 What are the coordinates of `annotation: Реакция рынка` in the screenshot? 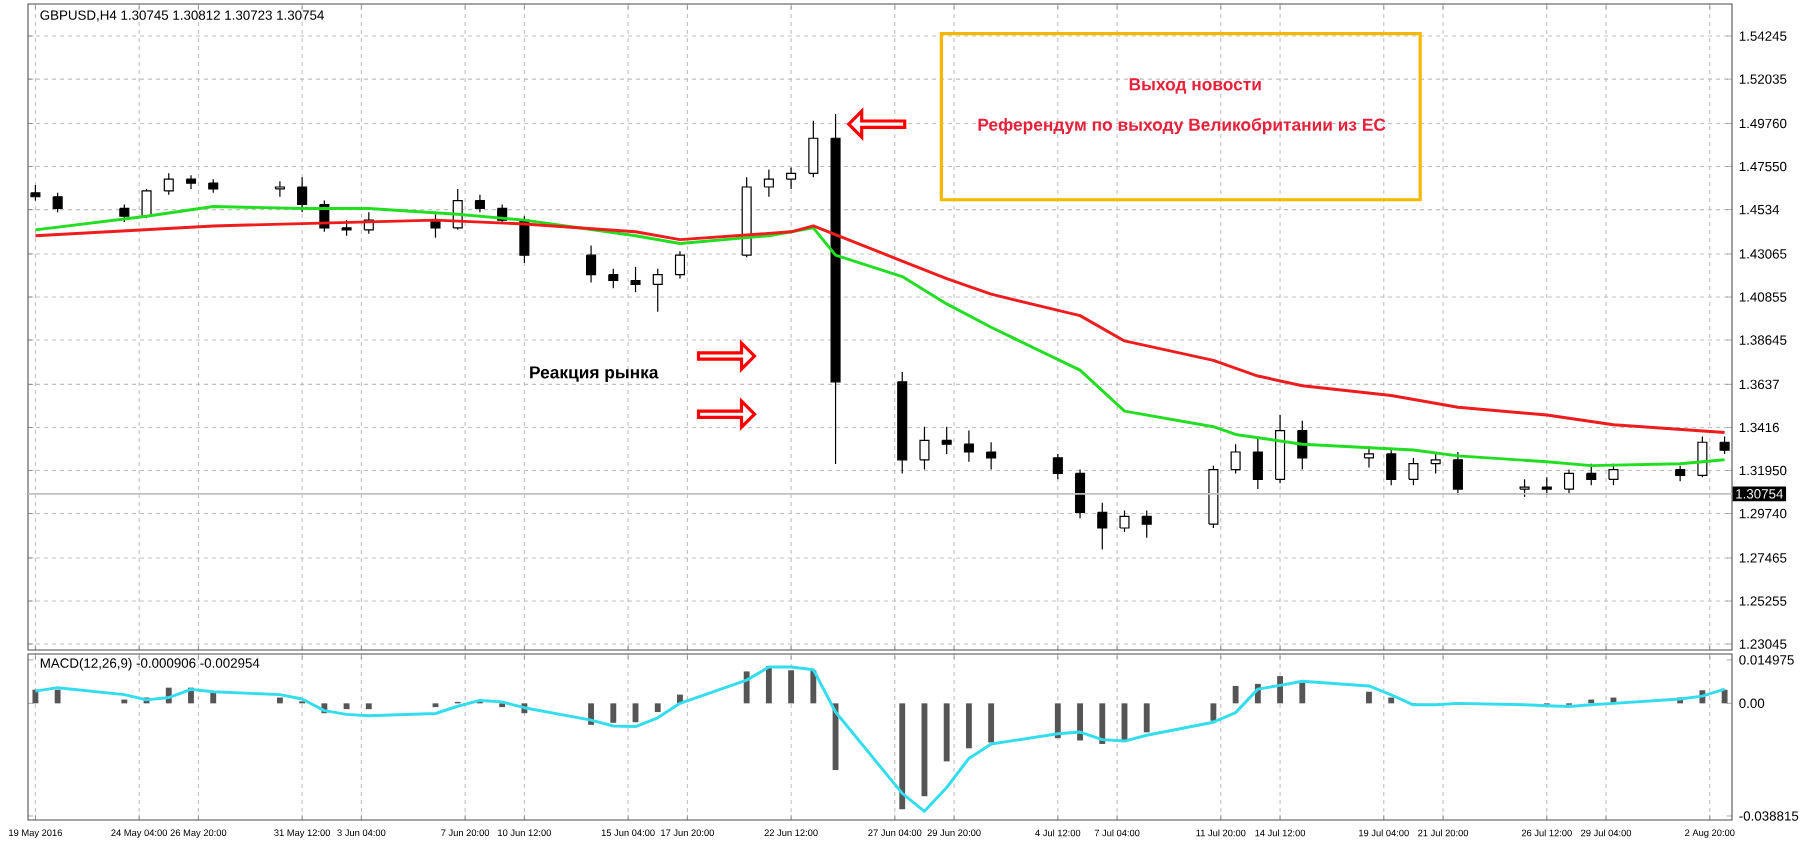 It's located at (594, 374).